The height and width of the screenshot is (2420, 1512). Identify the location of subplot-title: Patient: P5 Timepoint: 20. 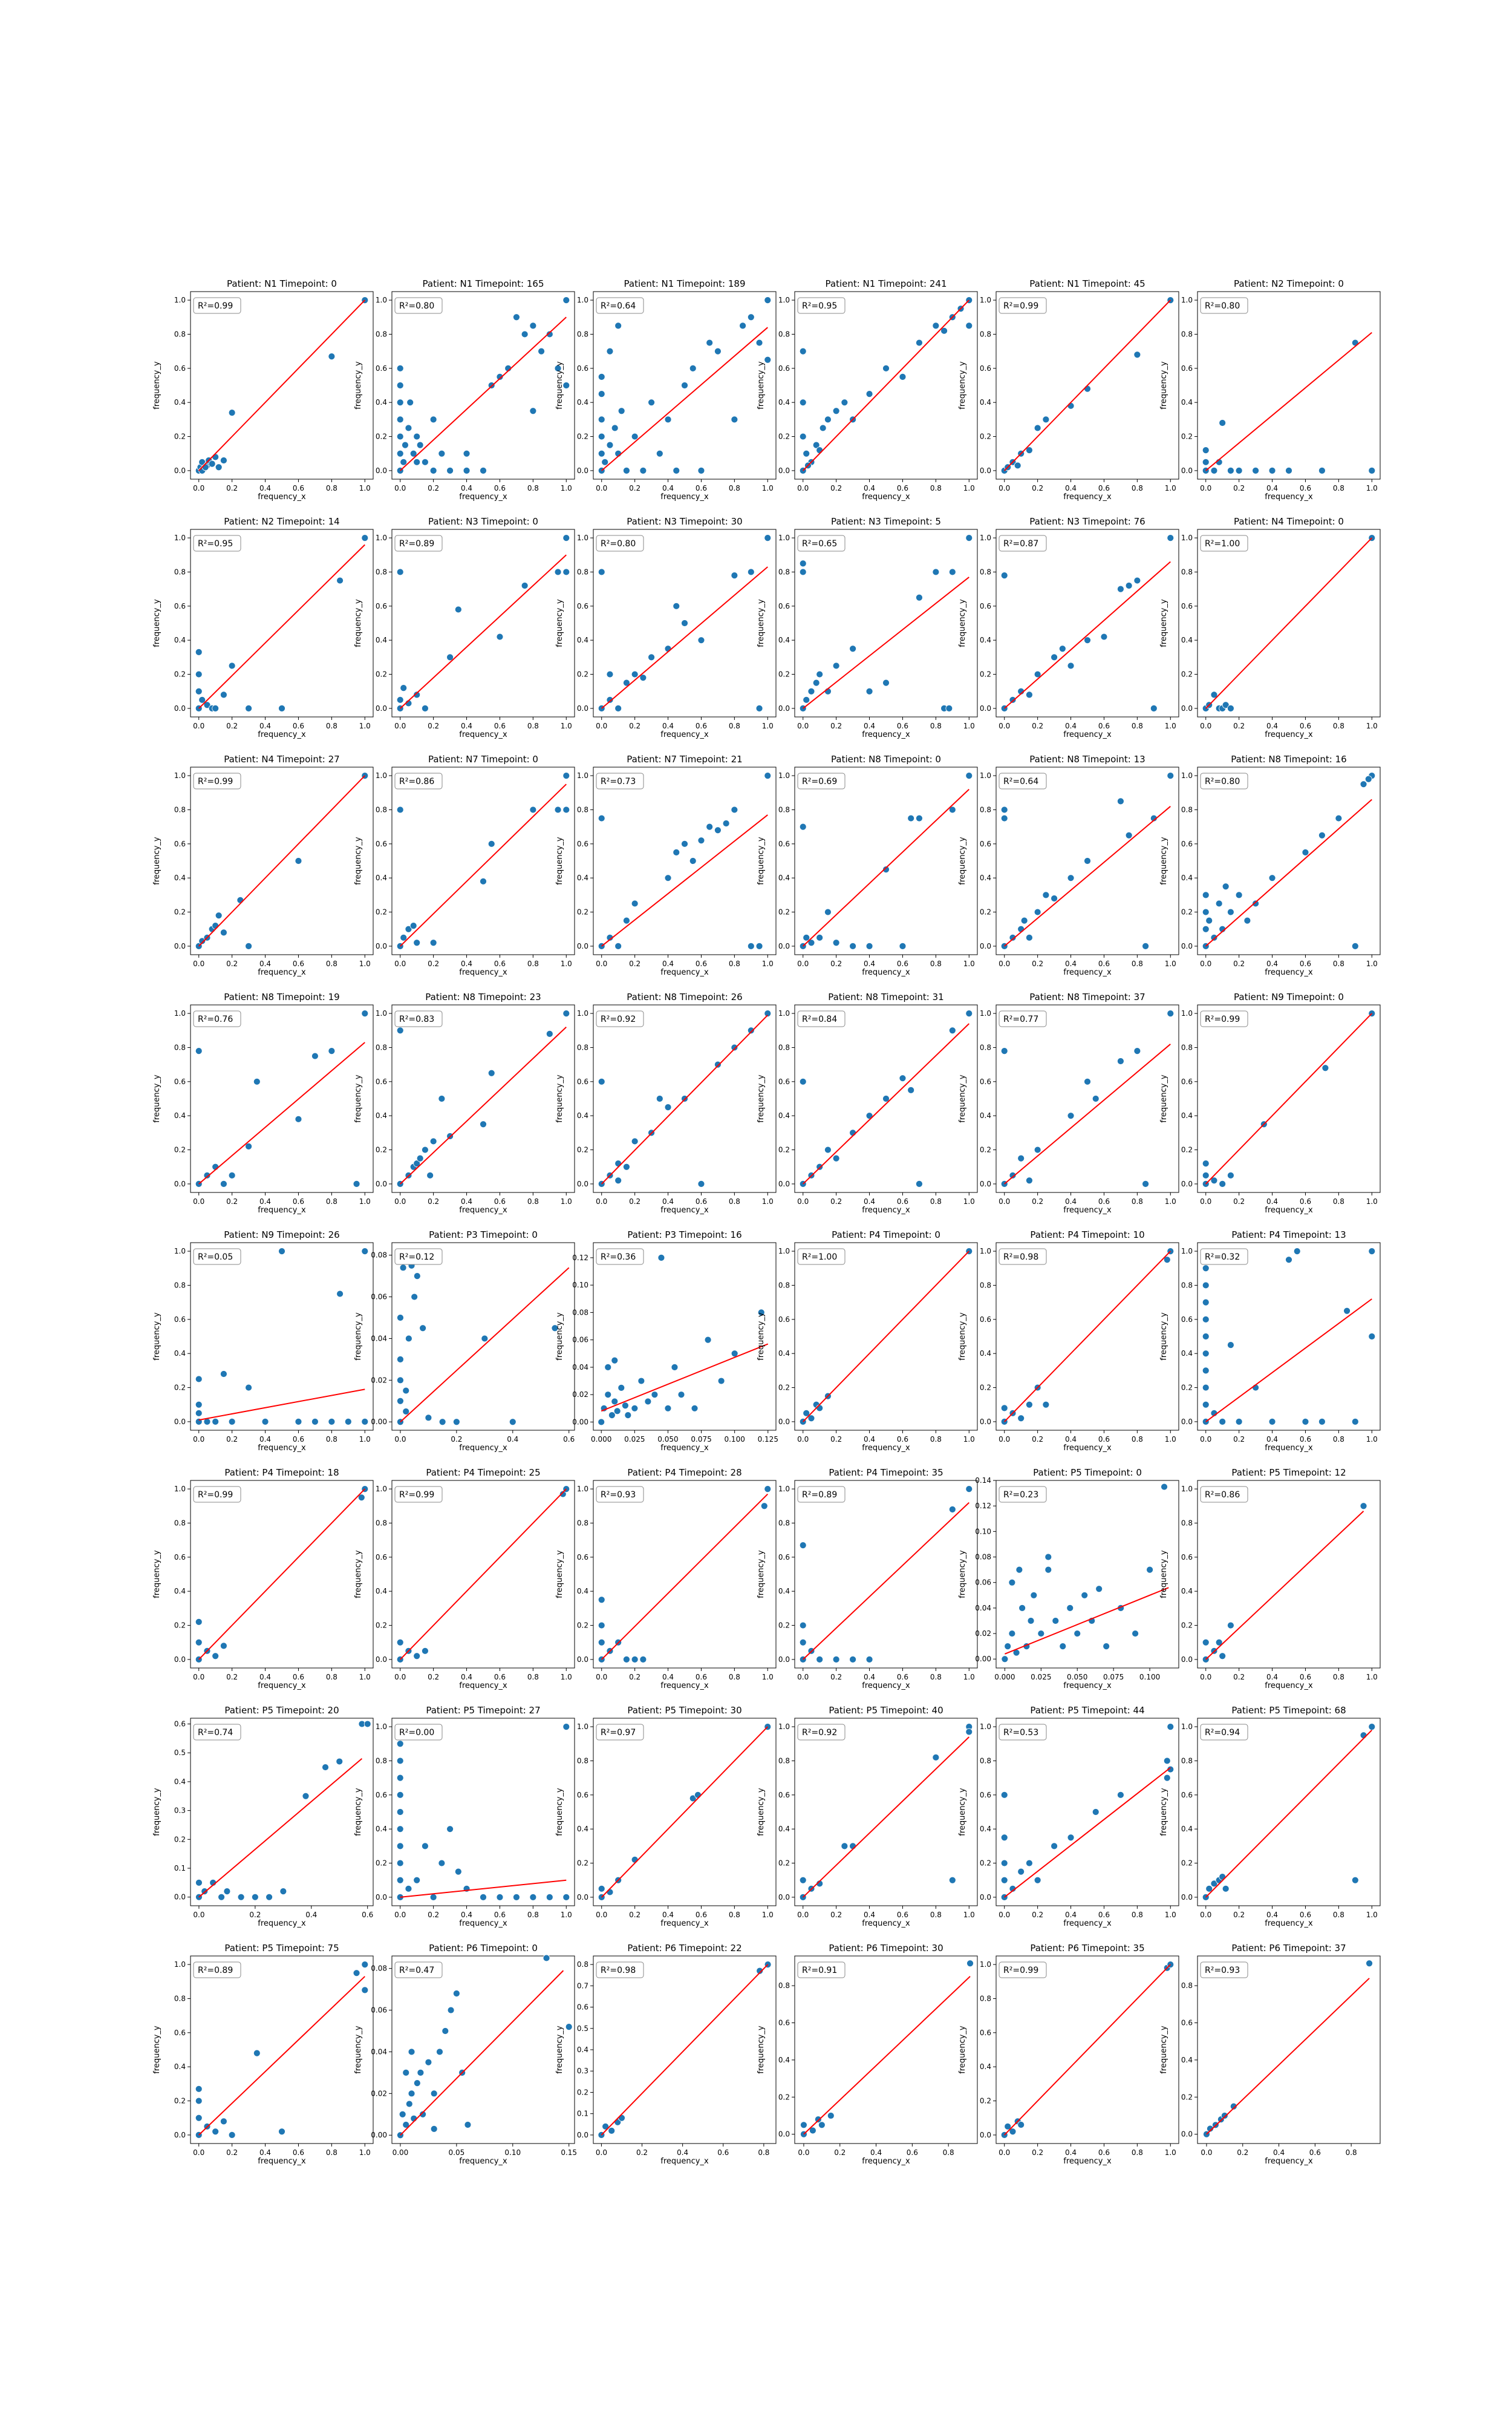
(281, 1710).